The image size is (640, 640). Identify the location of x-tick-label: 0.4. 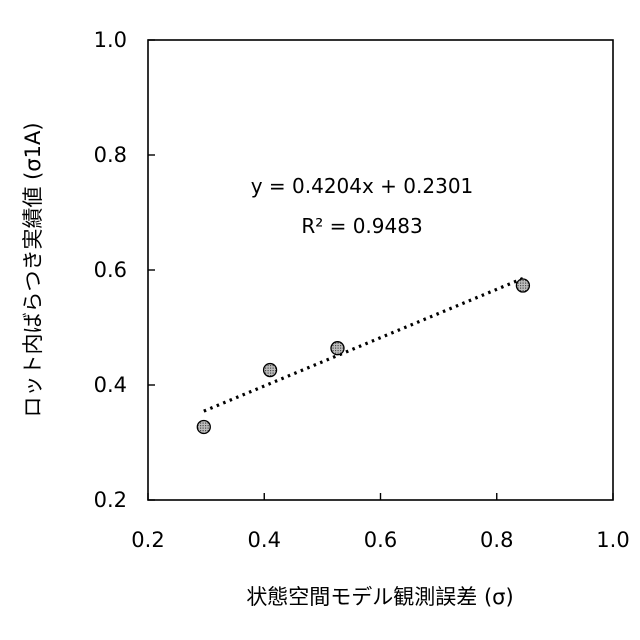
(264, 540).